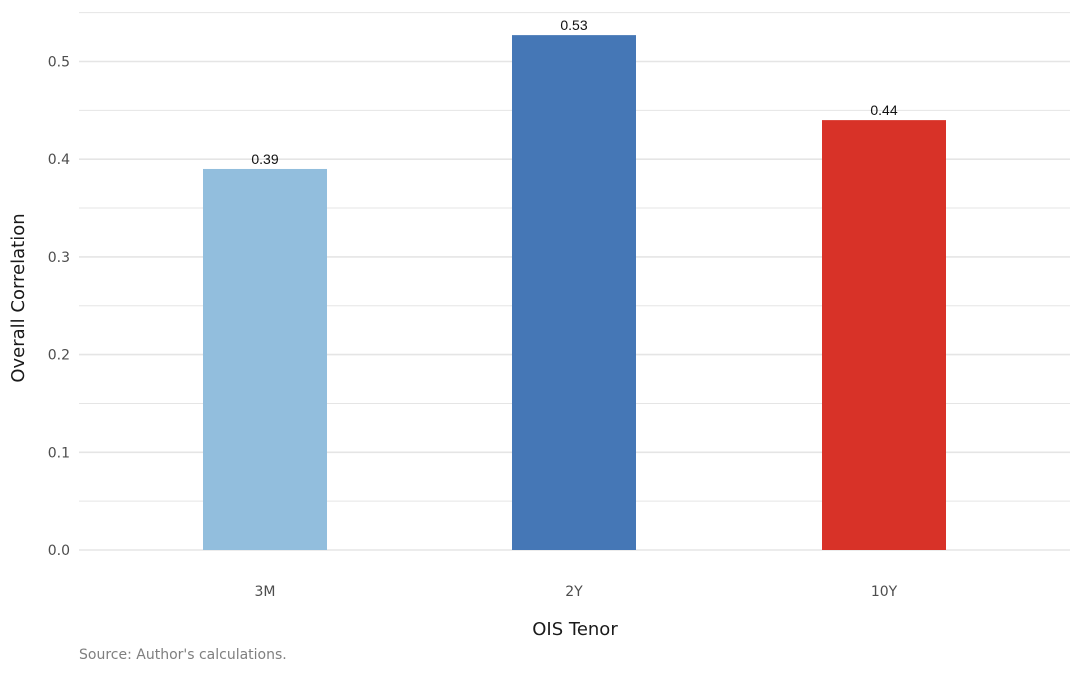  What do you see at coordinates (59, 551) in the screenshot?
I see `y-tick-label: 0.0` at bounding box center [59, 551].